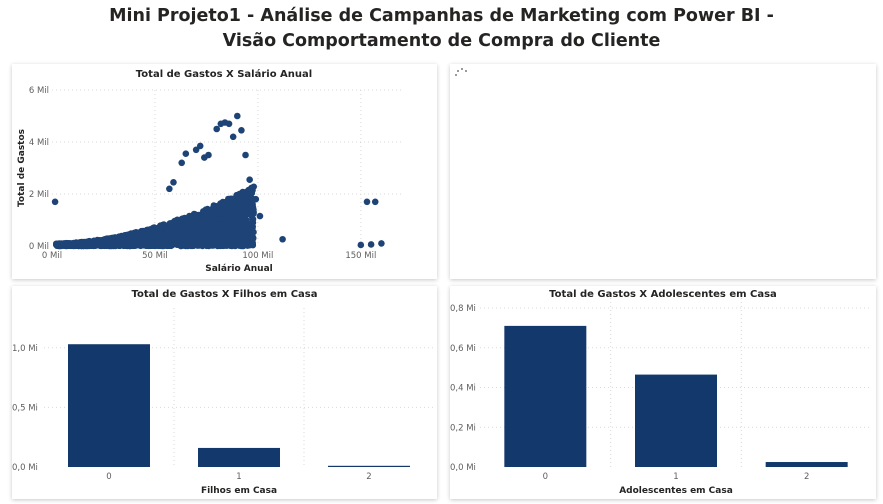  Describe the element at coordinates (257, 256) in the screenshot. I see `x-tick-label: 100 Mil` at that location.